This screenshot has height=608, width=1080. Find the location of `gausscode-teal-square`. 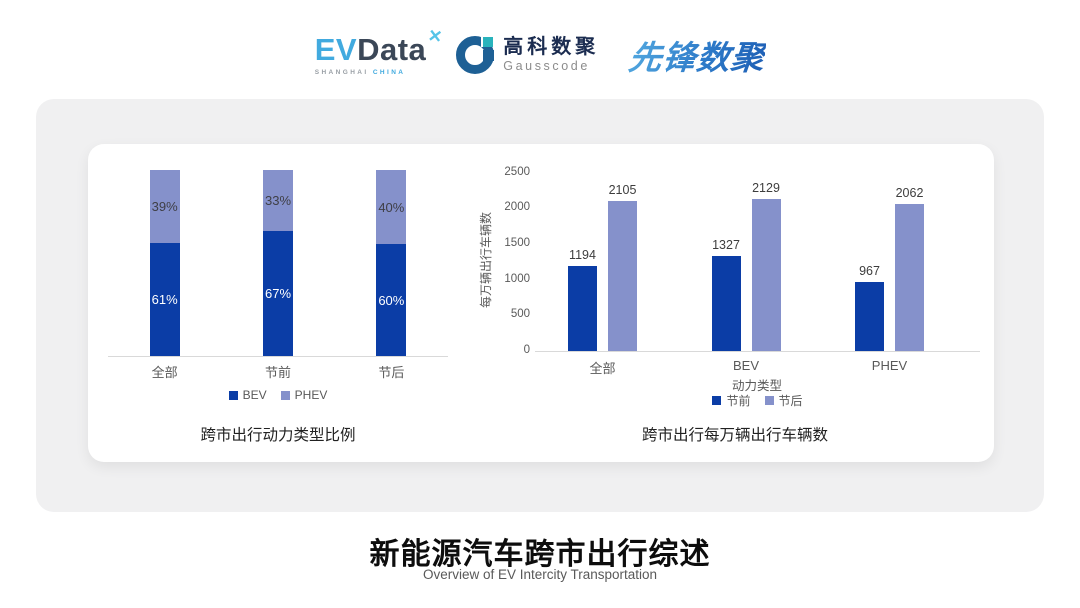

gausscode-teal-square is located at coordinates (488, 42).